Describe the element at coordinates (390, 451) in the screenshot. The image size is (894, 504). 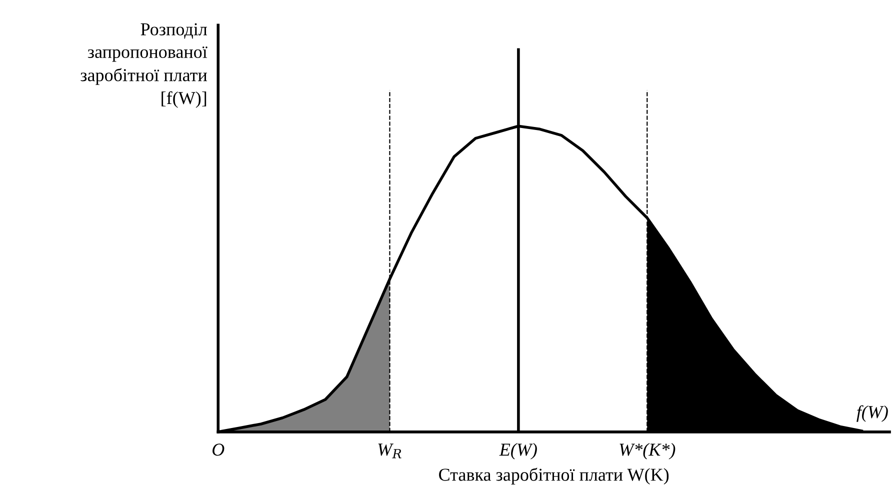
I see `x-tick-label: W$_{R}$` at that location.